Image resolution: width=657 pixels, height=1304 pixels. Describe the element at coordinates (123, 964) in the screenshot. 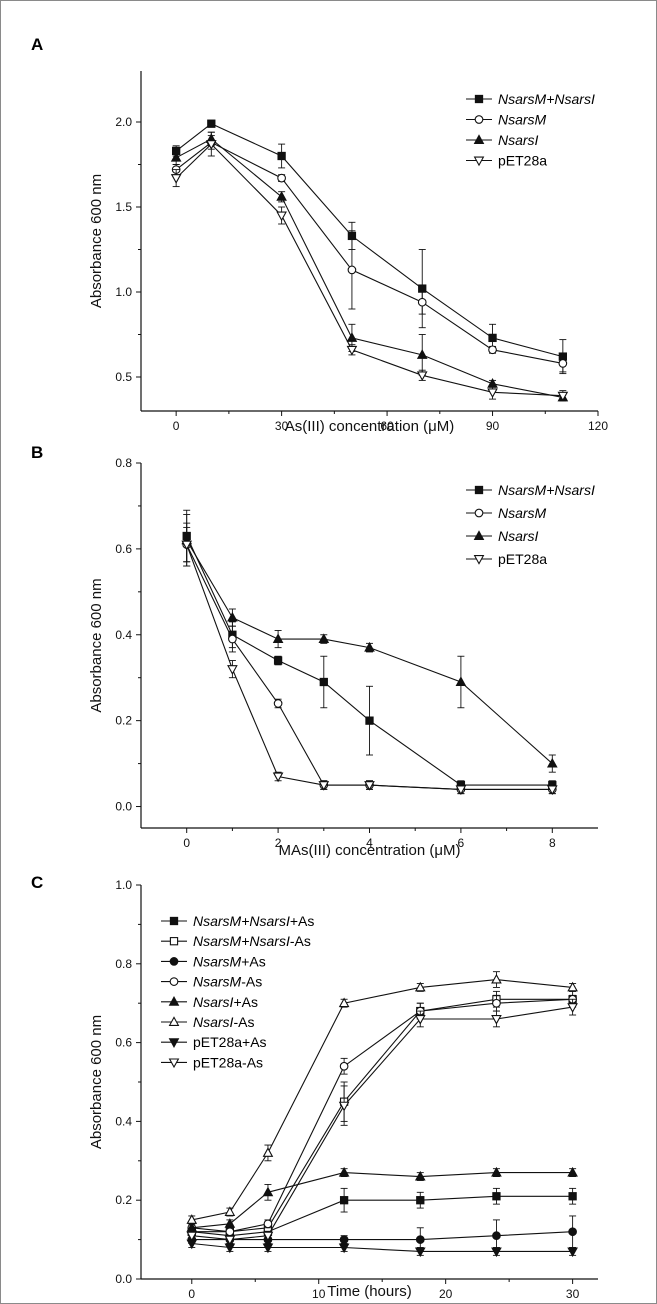

I see `y-tick-label: 0.8` at that location.